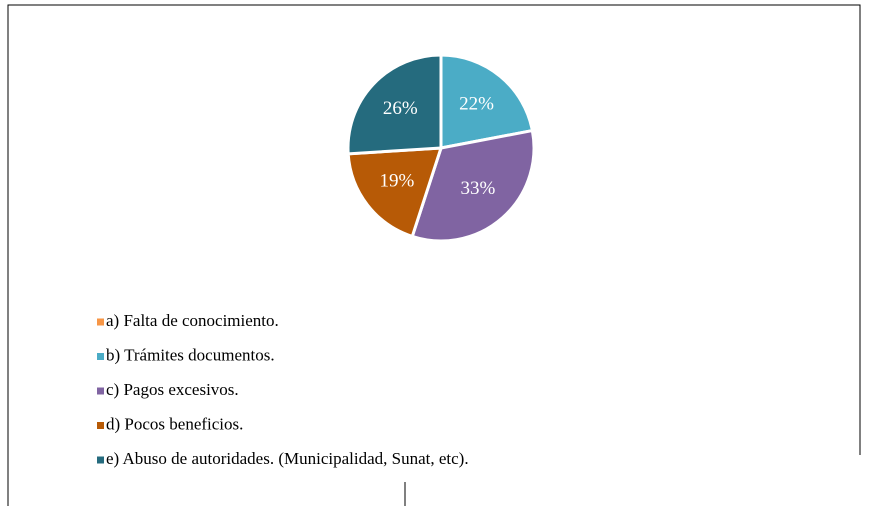 This screenshot has height=511, width=869. What do you see at coordinates (190, 354) in the screenshot?
I see `legend-label: b) Trámites documentos.` at bounding box center [190, 354].